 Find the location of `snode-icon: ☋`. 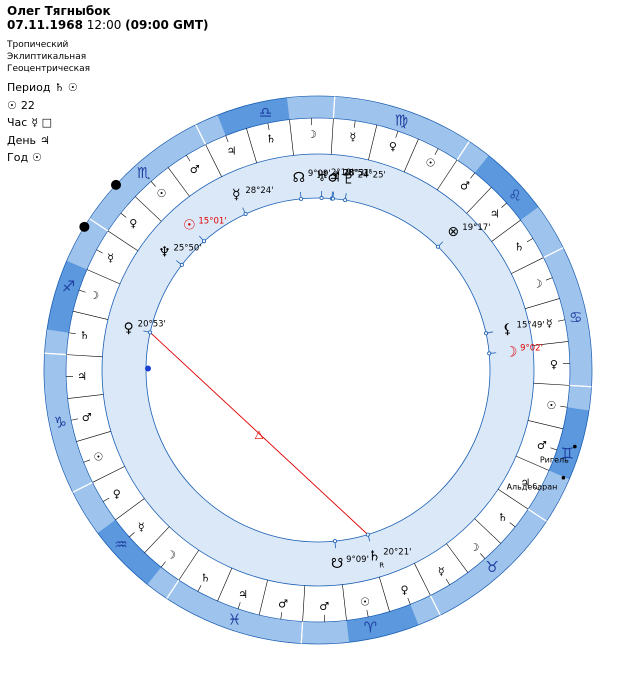

snode-icon: ☋ is located at coordinates (337, 564).